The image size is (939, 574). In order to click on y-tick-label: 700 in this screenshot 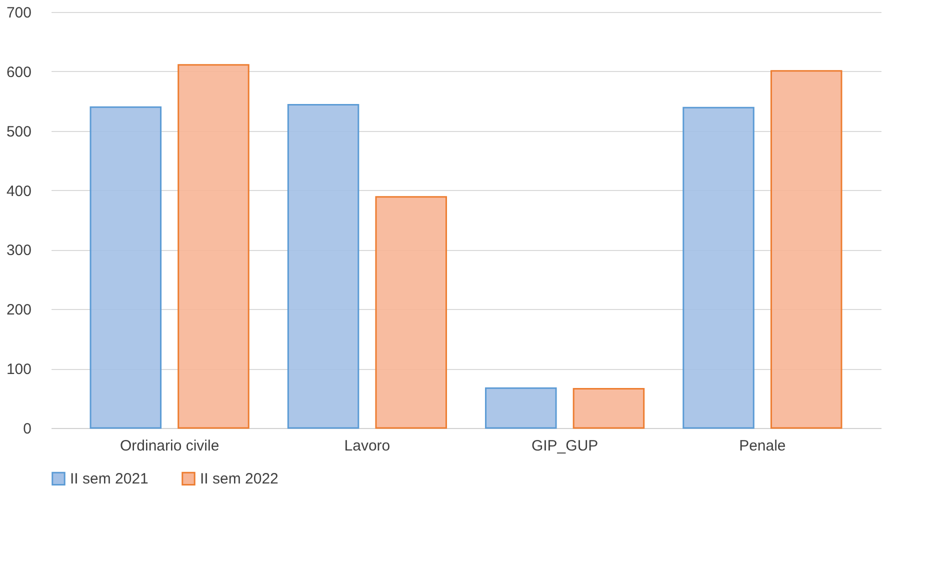, I will do `click(19, 13)`.